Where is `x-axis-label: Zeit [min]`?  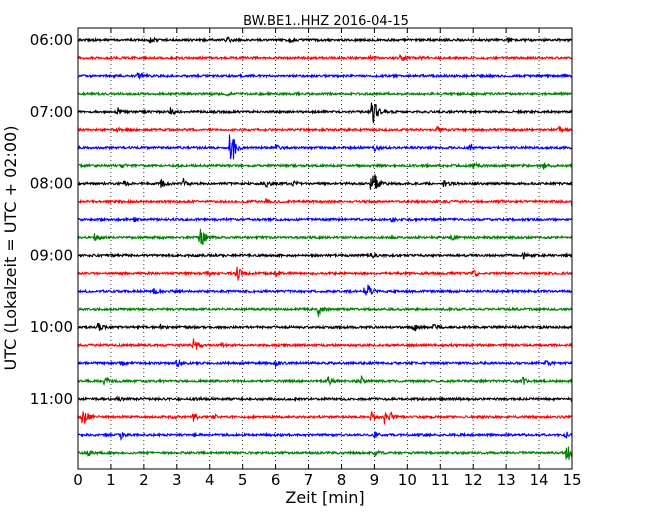 x-axis-label: Zeit [min] is located at coordinates (324, 497).